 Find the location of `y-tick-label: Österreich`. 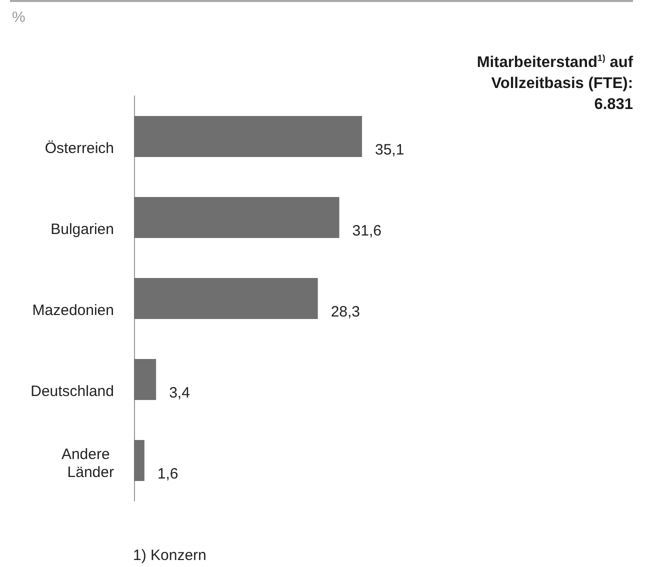

y-tick-label: Österreich is located at coordinates (79, 148).